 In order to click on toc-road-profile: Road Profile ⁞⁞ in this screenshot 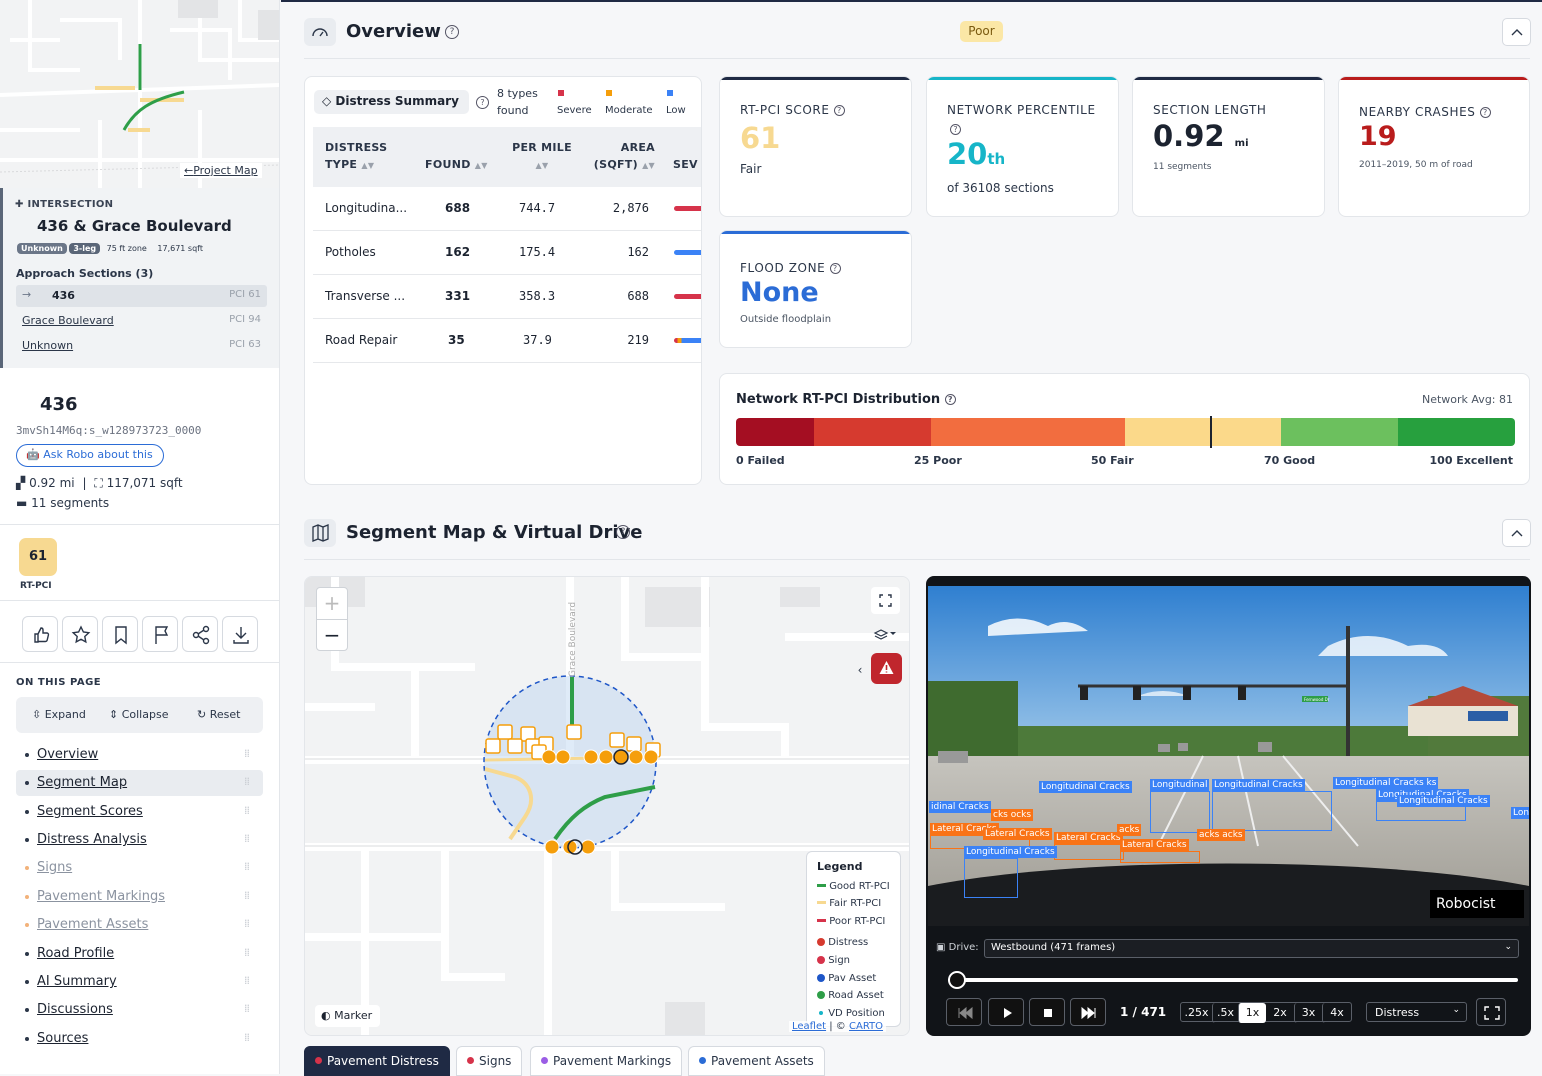, I will do `click(139, 954)`.